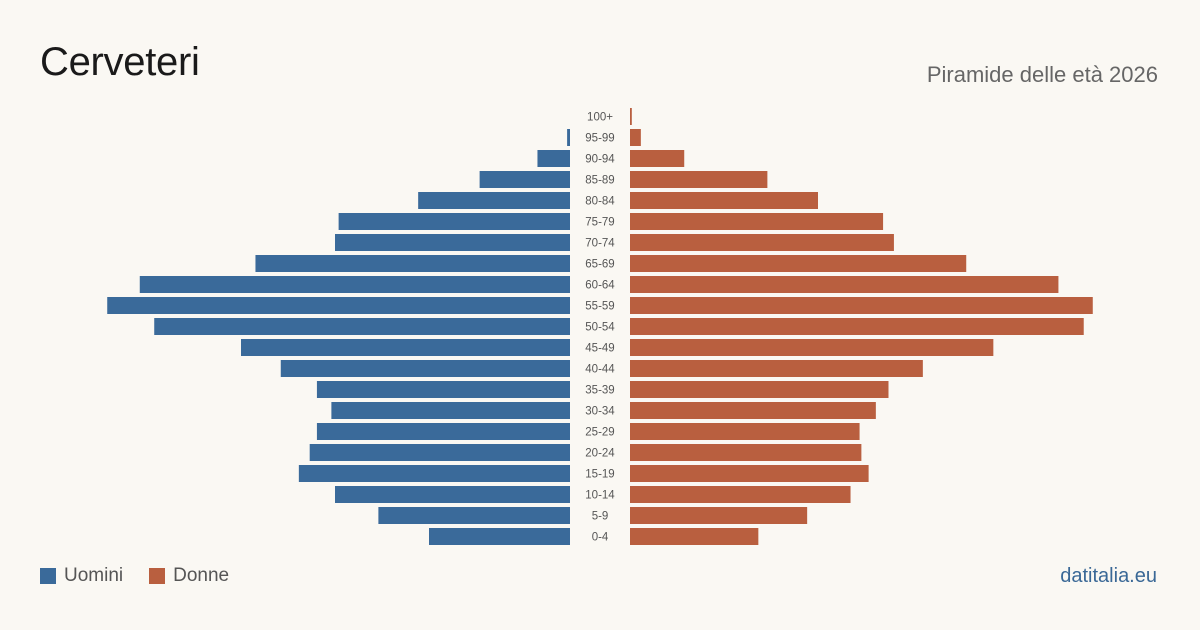  Describe the element at coordinates (599, 391) in the screenshot. I see `age-label-35-39: 35-39` at that location.